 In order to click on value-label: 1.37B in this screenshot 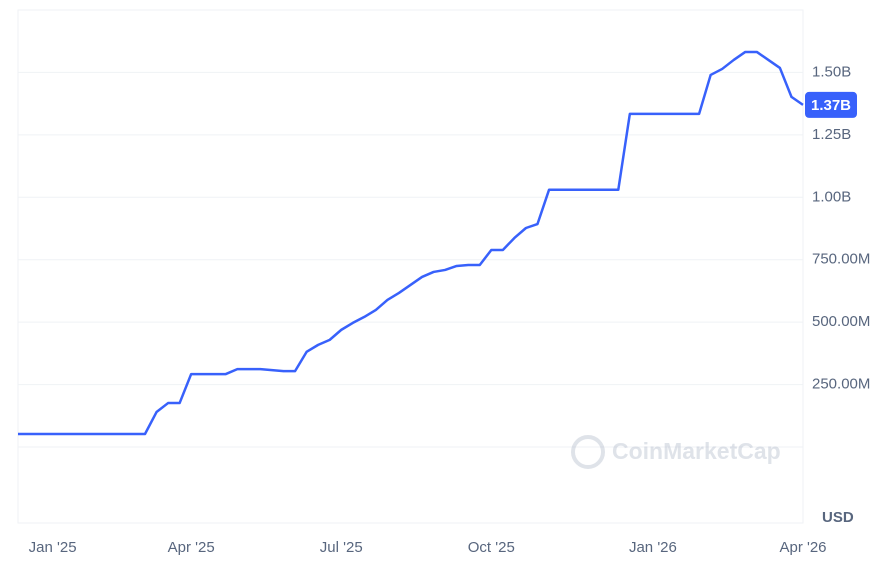, I will do `click(831, 105)`.